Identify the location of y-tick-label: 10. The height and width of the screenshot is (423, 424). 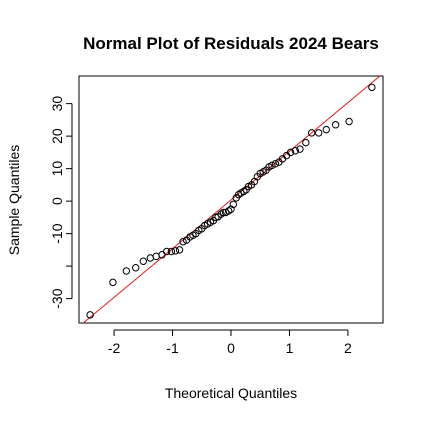
(57, 169).